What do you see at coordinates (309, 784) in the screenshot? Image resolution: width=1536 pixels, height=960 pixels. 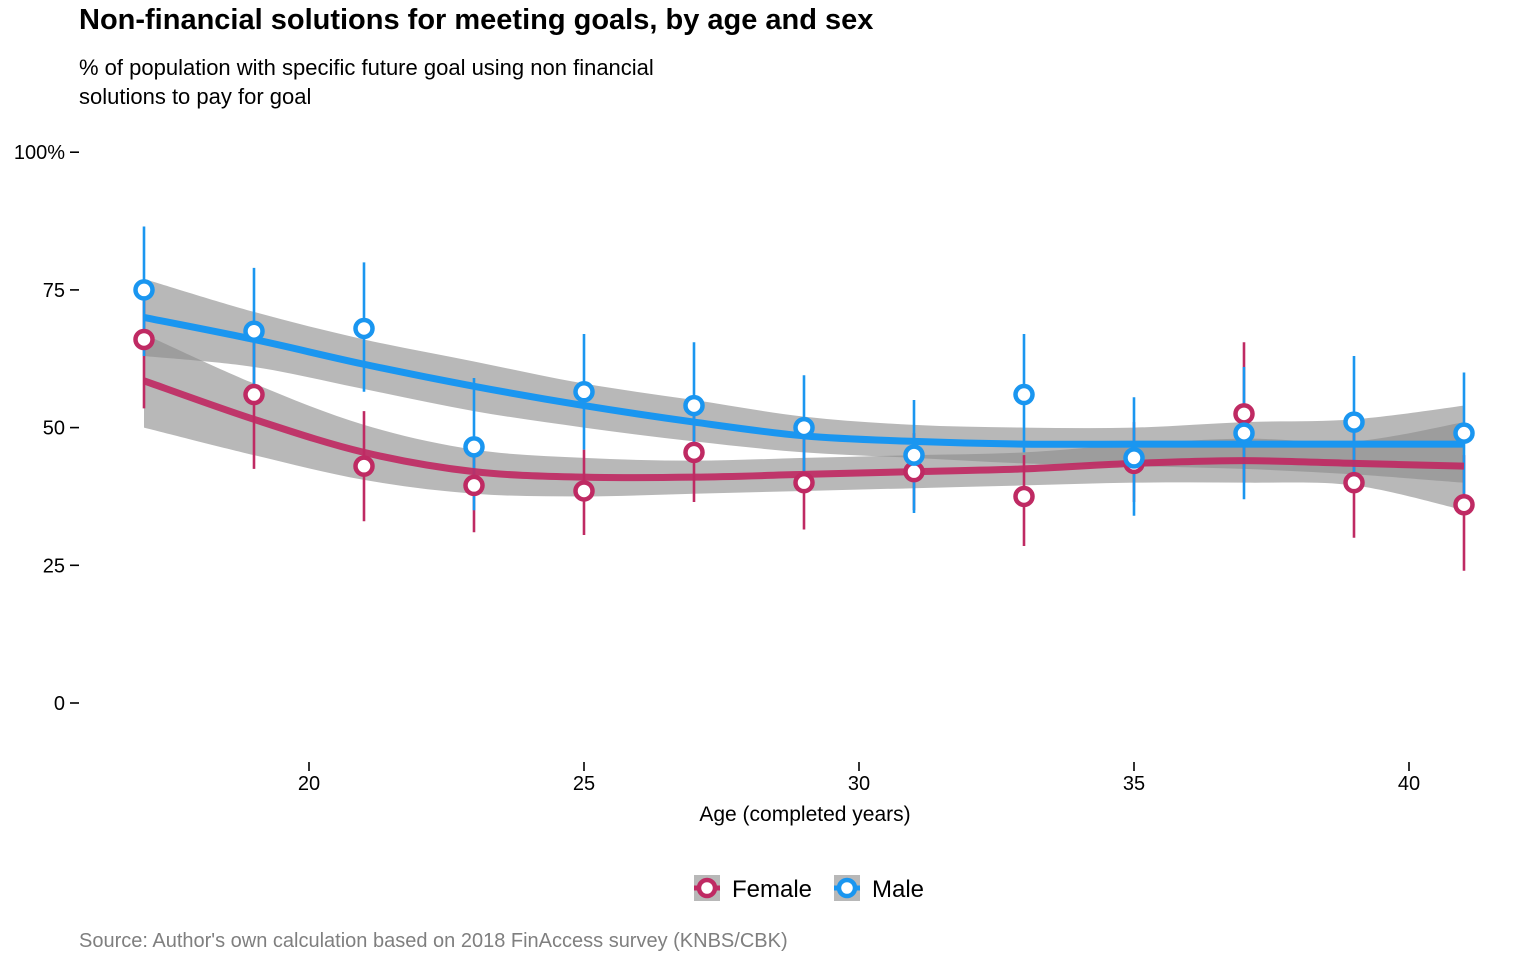 I see `x-tick-label: 20` at bounding box center [309, 784].